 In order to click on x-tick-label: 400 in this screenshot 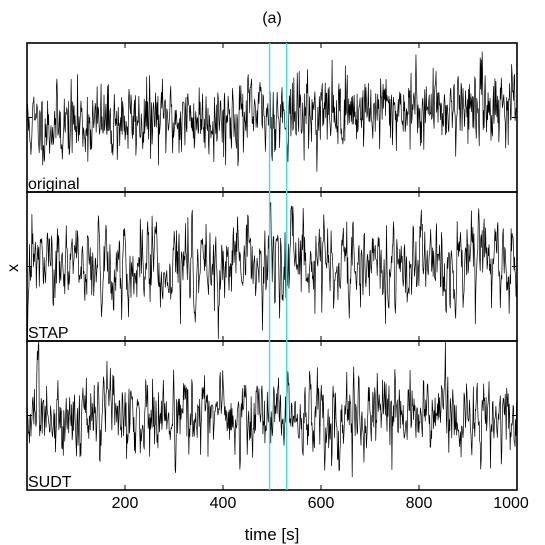, I will do `click(223, 503)`.